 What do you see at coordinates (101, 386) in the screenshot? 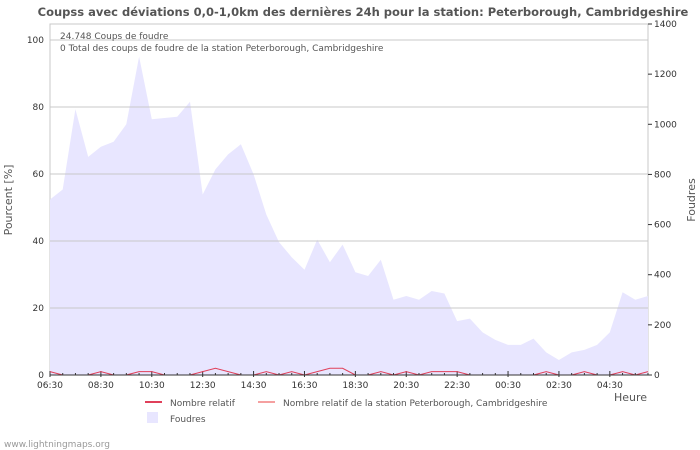
I see `x-tick-label: 08:30` at bounding box center [101, 386].